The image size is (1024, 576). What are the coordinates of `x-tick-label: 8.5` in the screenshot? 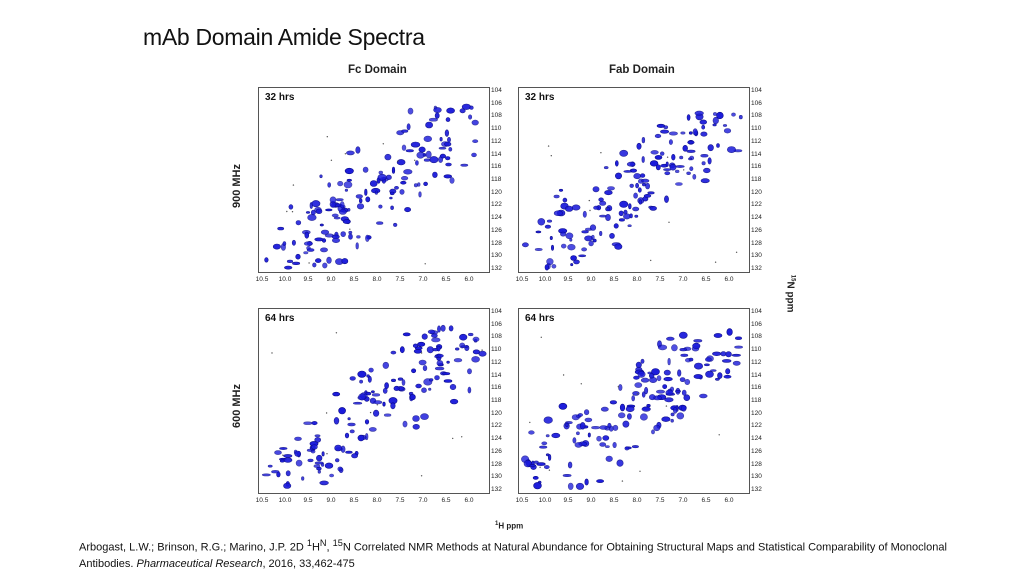 It's located at (354, 279).